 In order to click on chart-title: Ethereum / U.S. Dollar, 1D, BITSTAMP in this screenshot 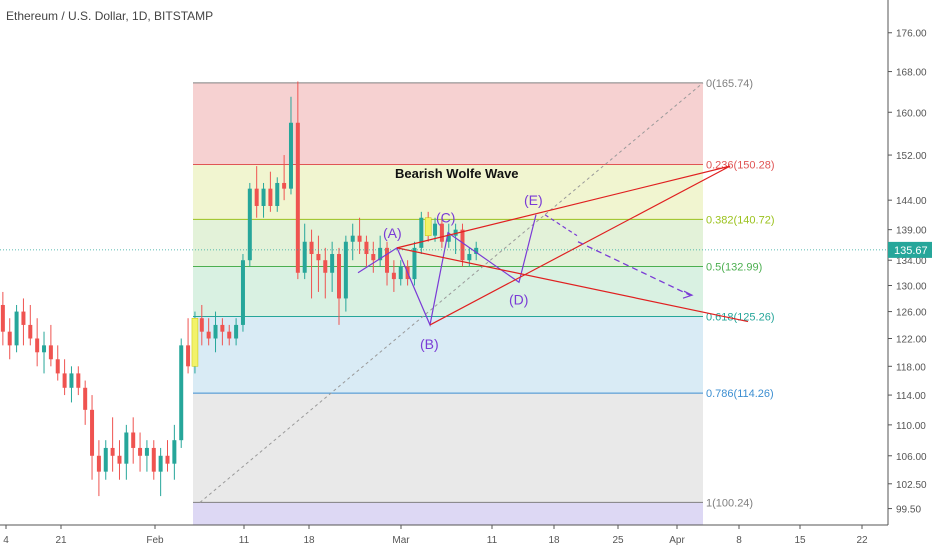, I will do `click(110, 16)`.